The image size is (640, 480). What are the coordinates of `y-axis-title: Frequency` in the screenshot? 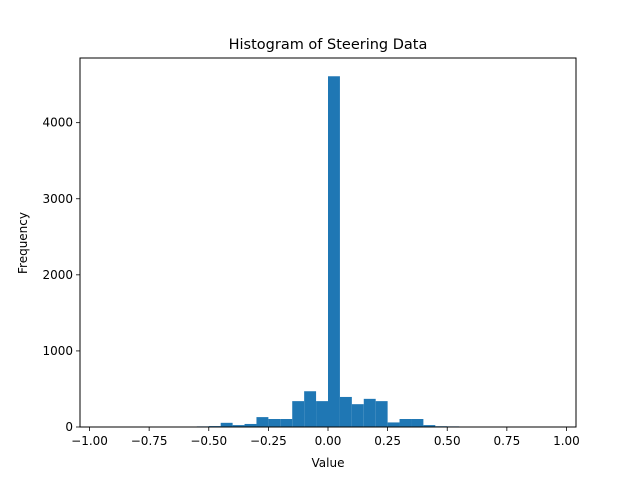 It's located at (23, 243).